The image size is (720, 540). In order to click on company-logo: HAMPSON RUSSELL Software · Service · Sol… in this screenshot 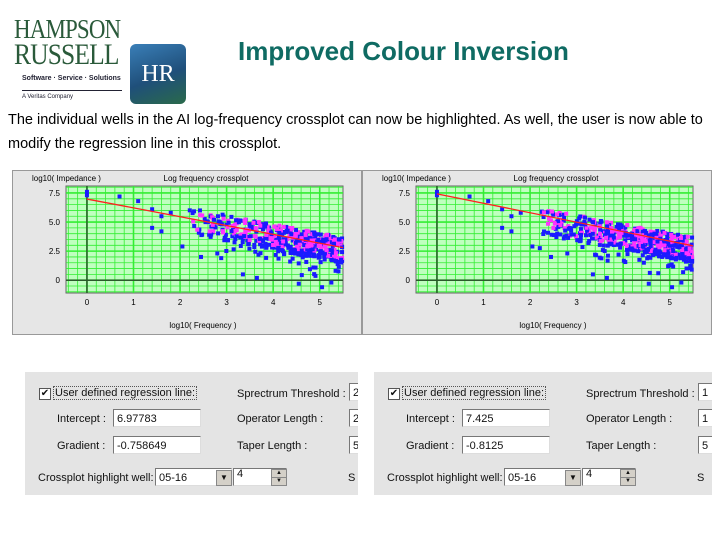, I will do `click(98, 60)`.